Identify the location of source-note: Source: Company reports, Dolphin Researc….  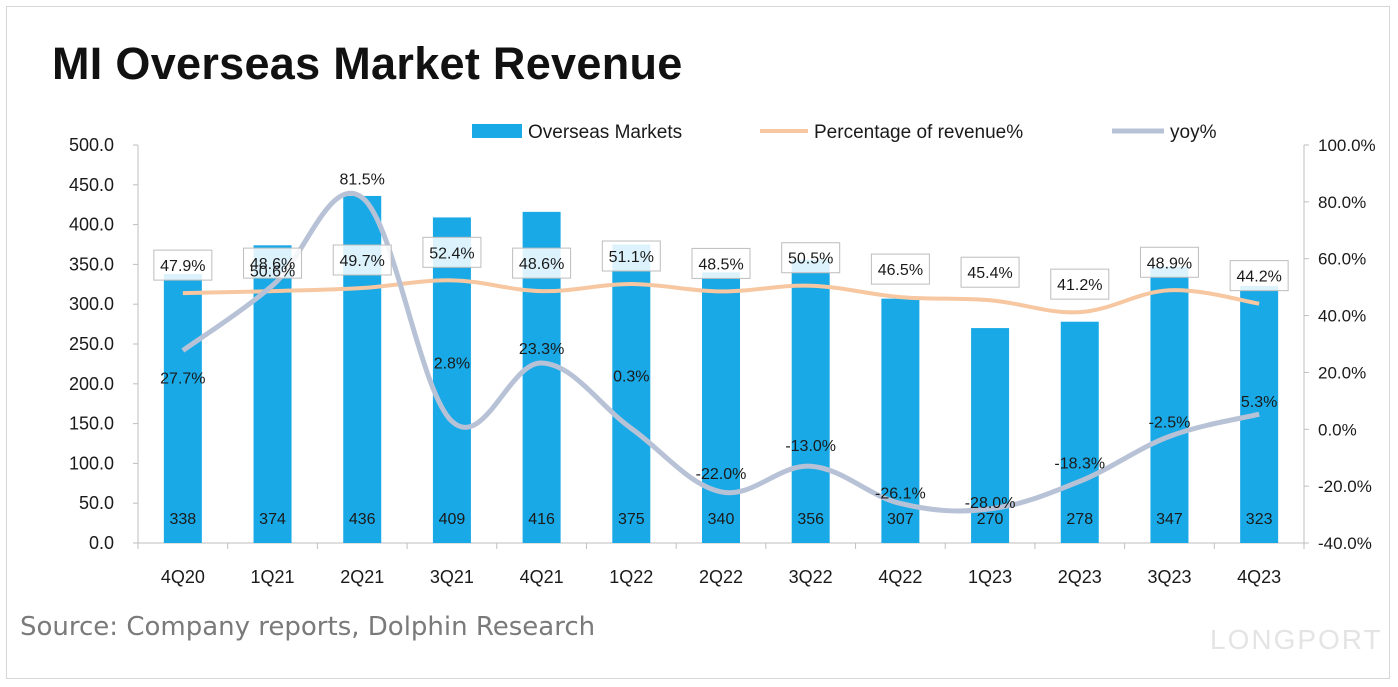
(308, 627).